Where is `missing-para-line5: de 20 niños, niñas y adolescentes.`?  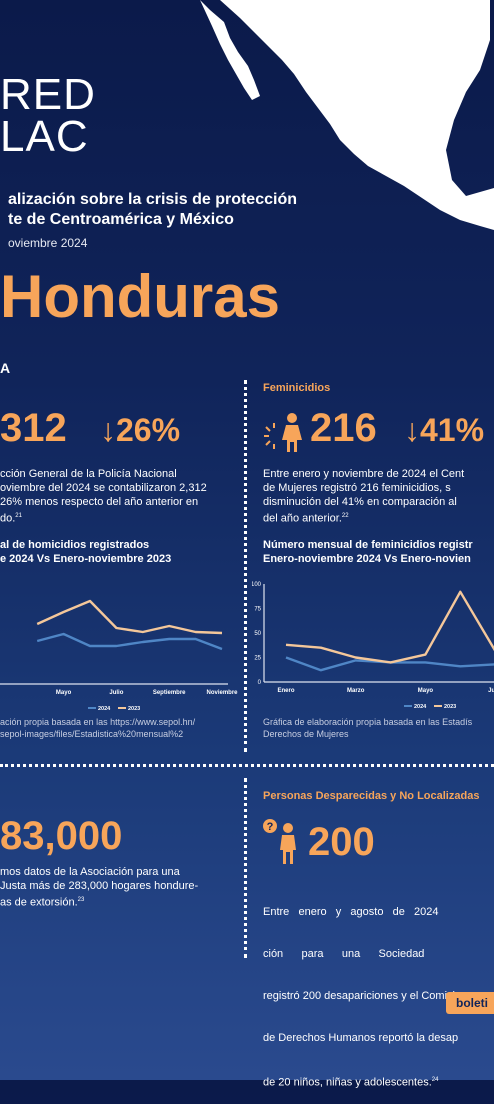
missing-para-line5: de 20 niños, niñas y adolescentes. is located at coordinates (347, 1082).